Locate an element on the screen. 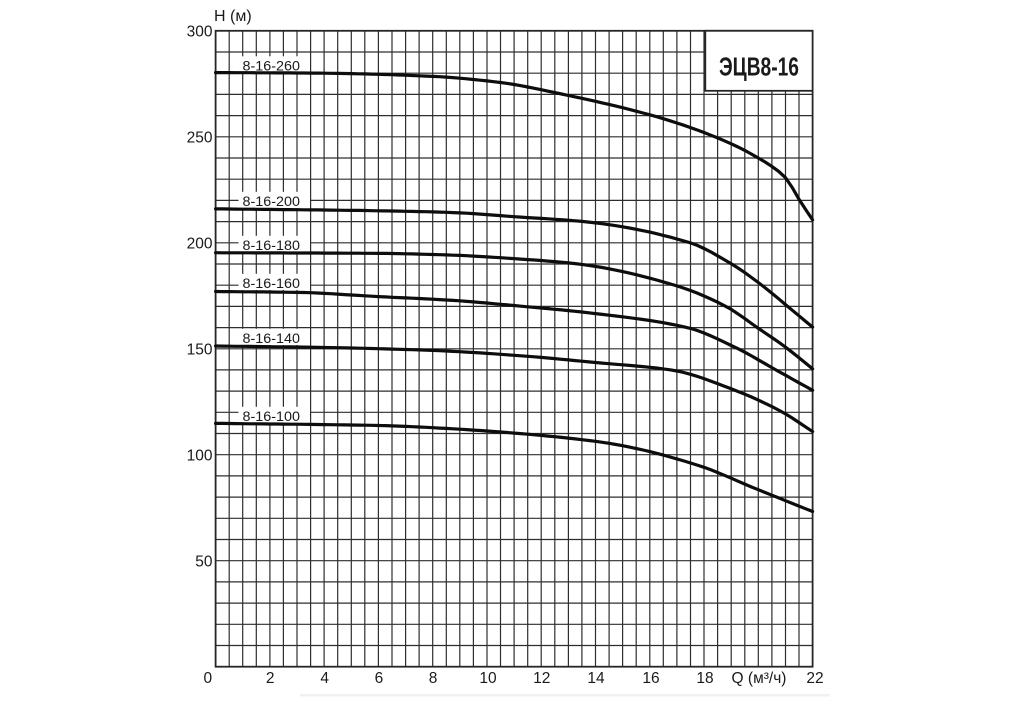 The height and width of the screenshot is (705, 1024). svg-text: 22 is located at coordinates (814, 678).